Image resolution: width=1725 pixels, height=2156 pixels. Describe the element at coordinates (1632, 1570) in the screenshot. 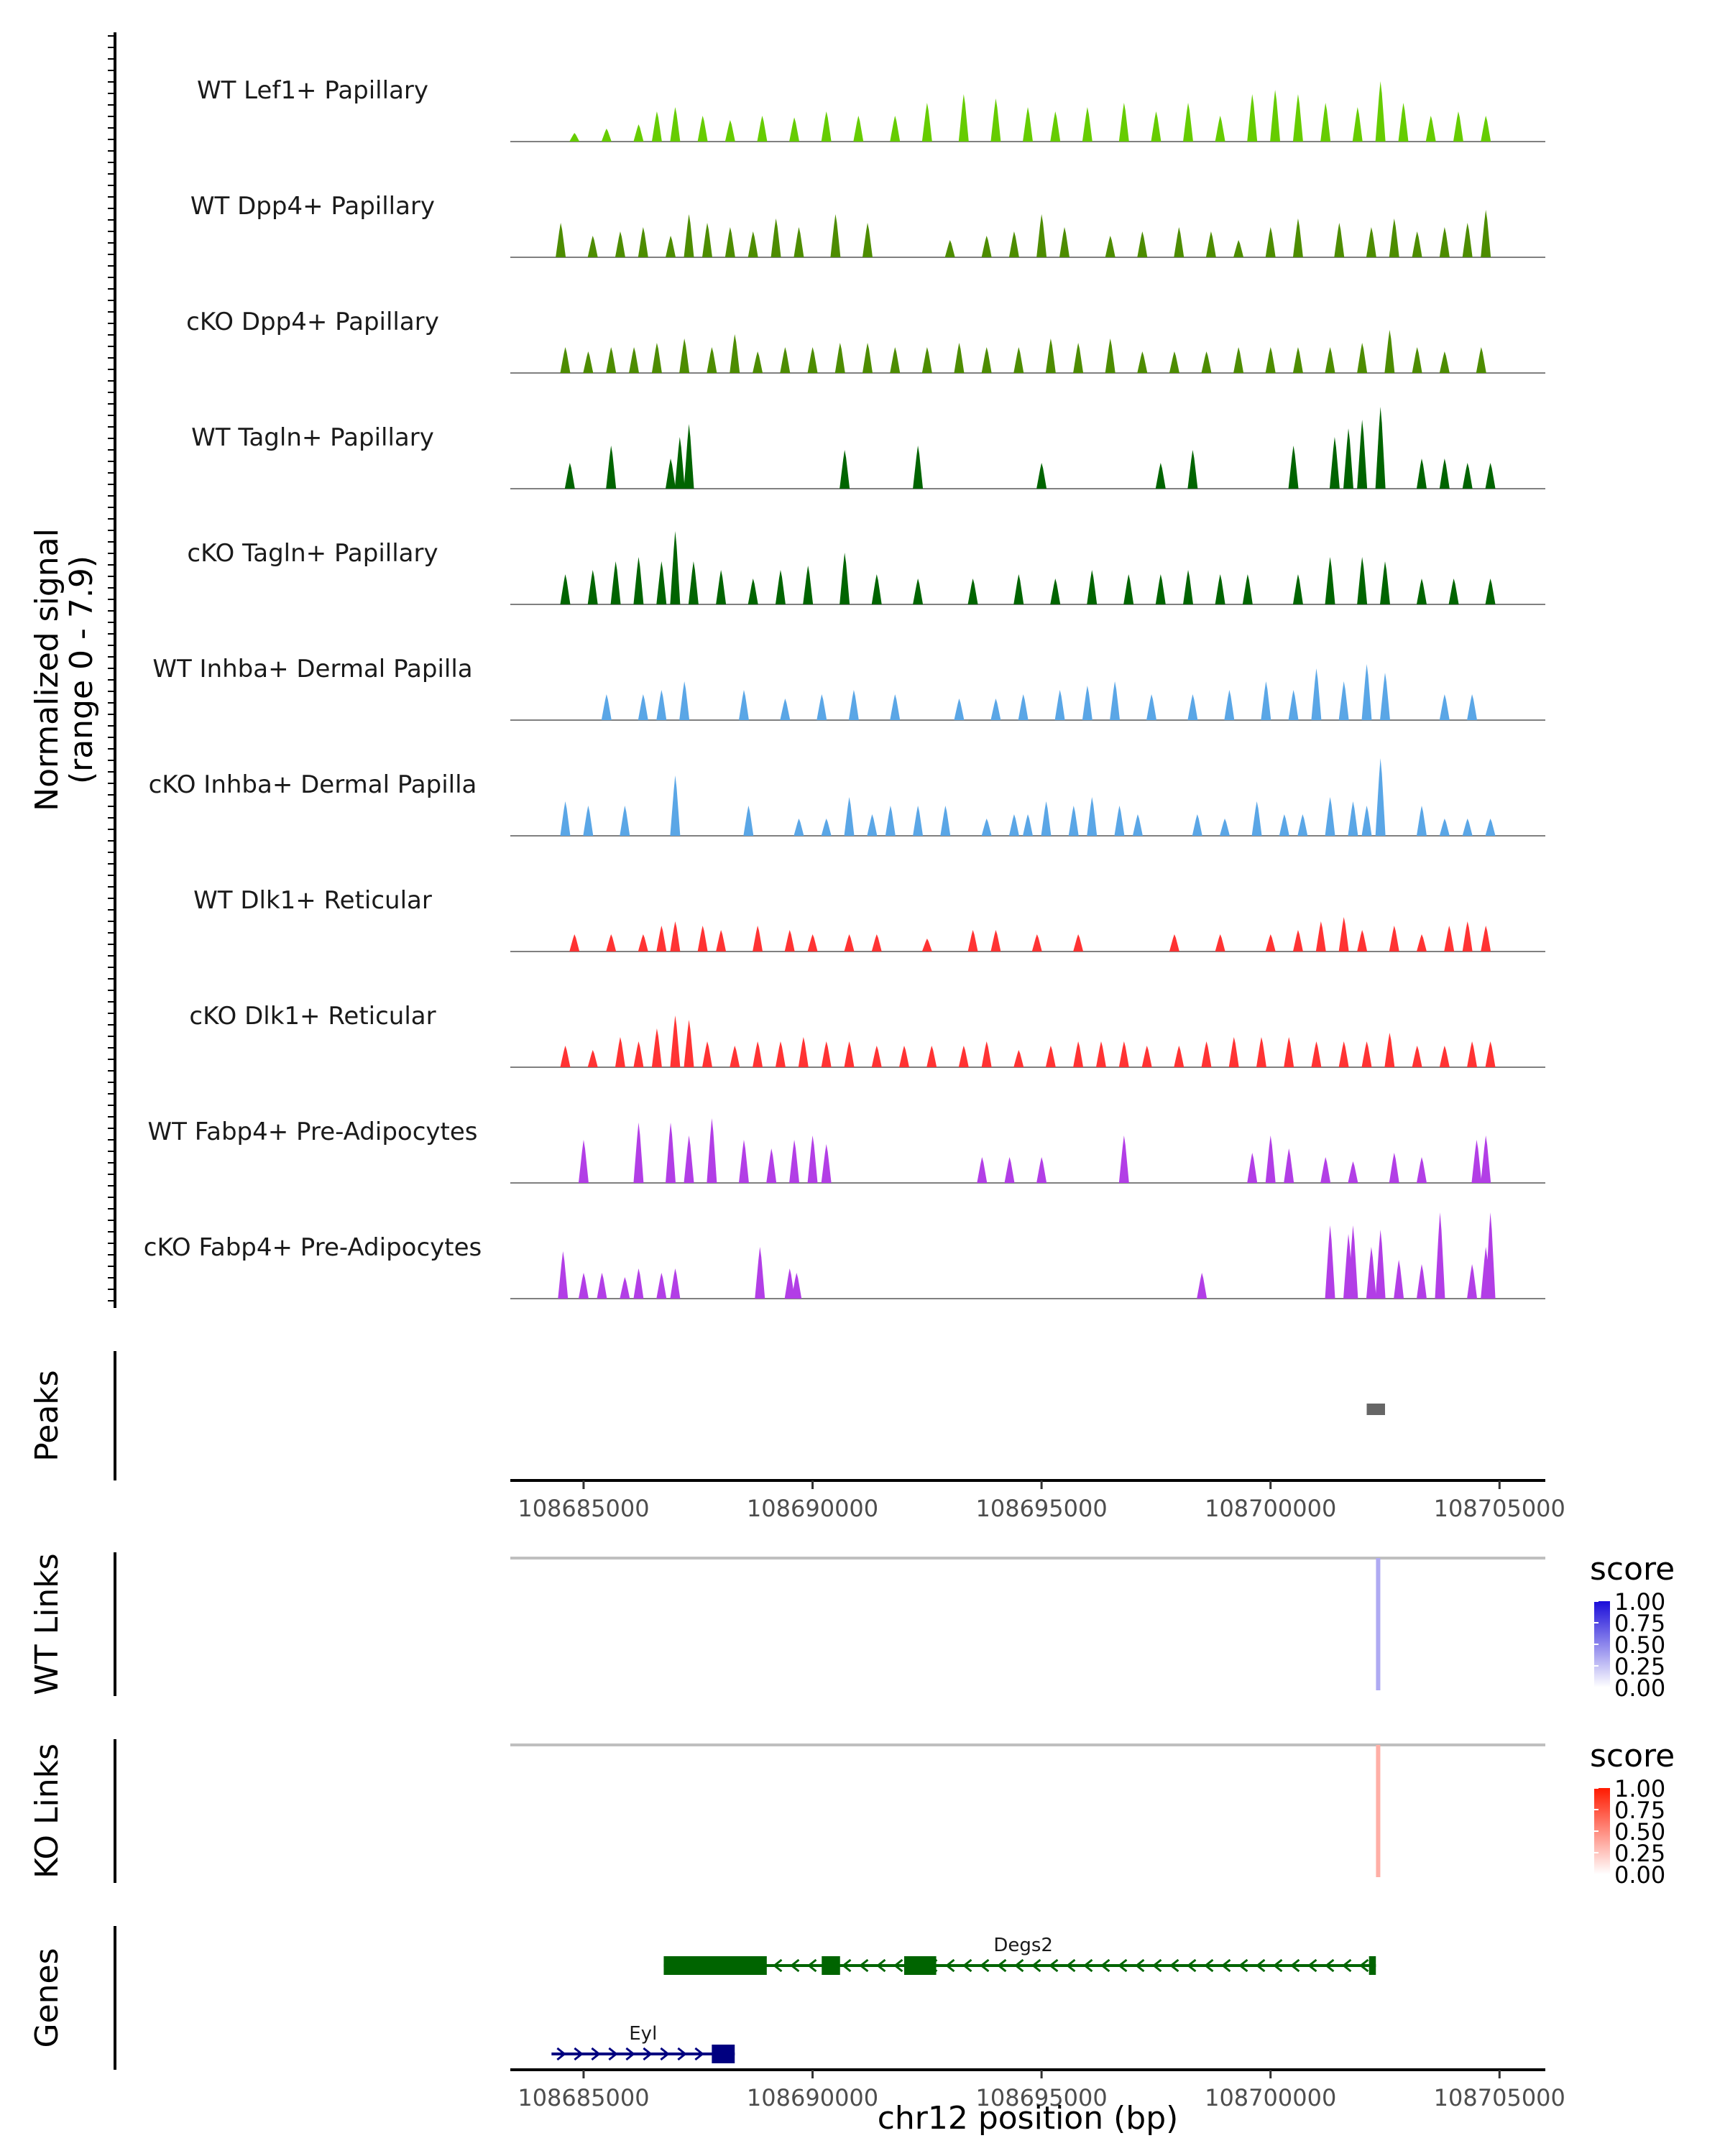

I see `wt-legend-title: score` at that location.